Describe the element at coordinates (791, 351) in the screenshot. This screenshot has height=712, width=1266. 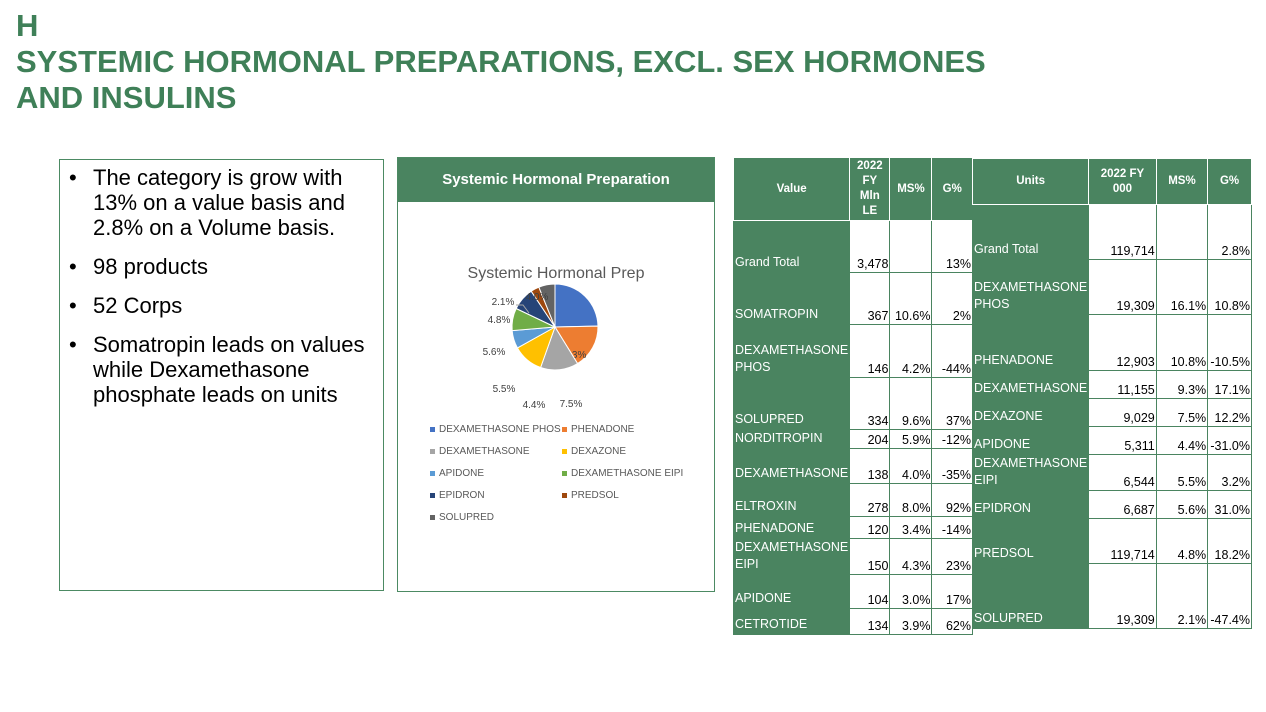
I see `value-table-cell-name: DEXAMETHASONE PHOS` at that location.